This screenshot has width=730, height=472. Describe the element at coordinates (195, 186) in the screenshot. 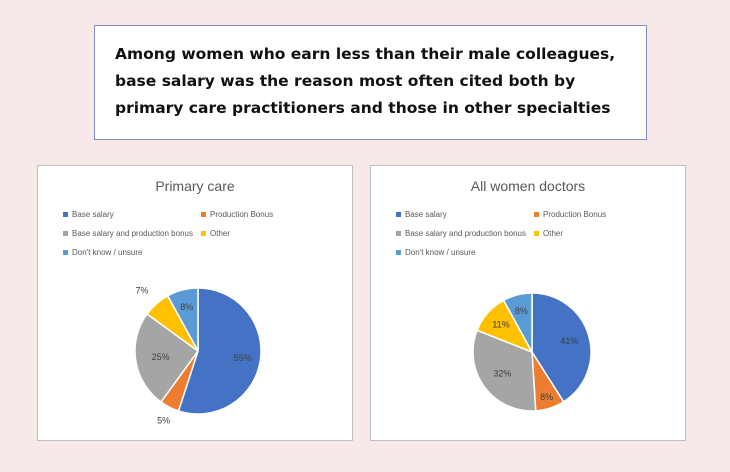

I see `chart-title: Primary care` at that location.